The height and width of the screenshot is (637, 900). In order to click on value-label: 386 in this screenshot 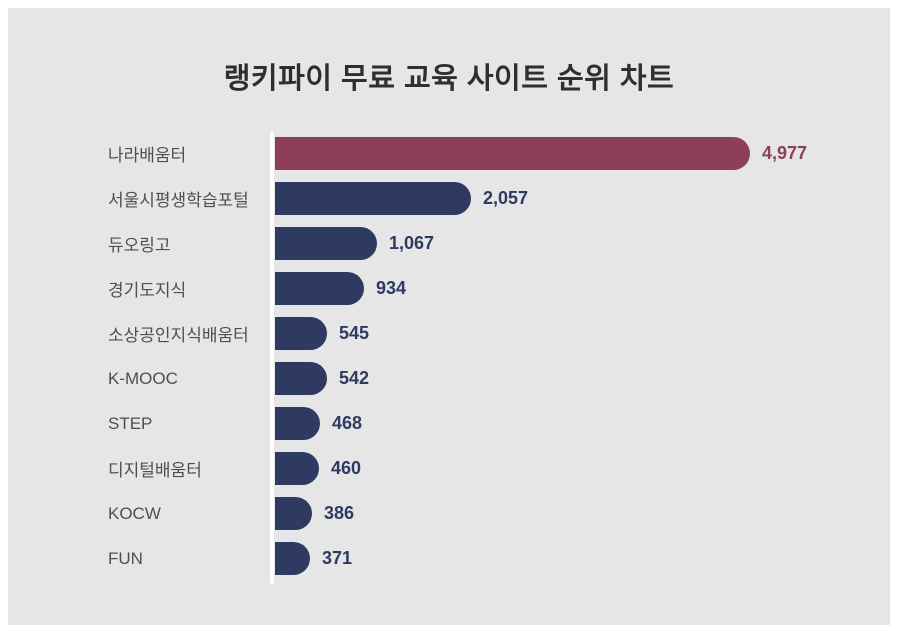, I will do `click(339, 513)`.